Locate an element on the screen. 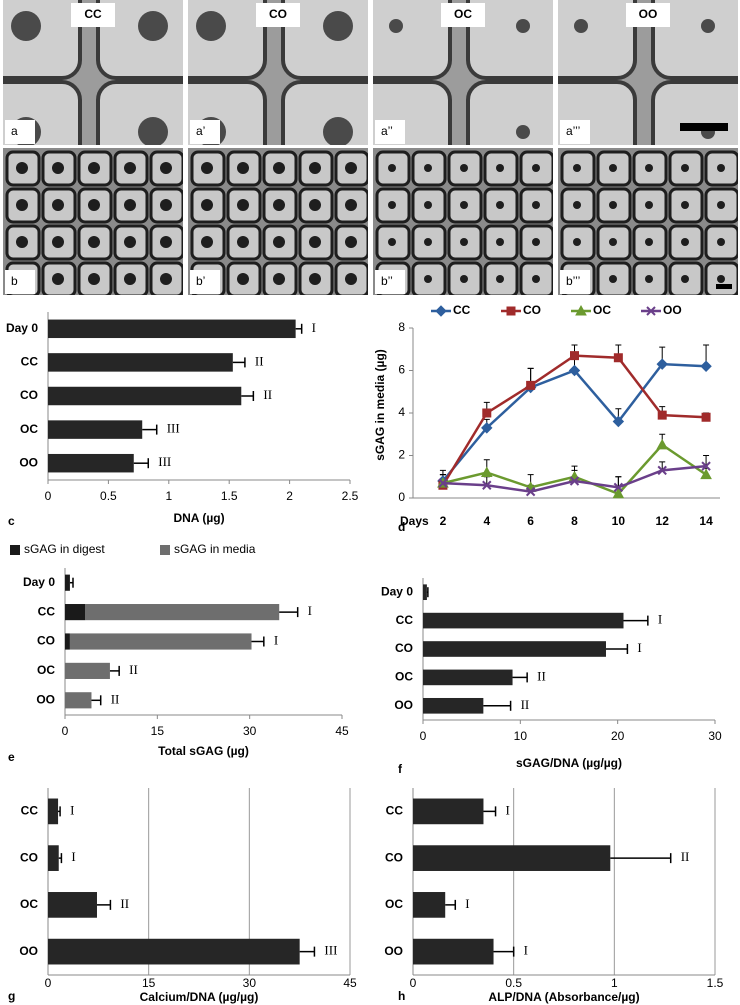 The width and height of the screenshot is (740, 1005). panel-label: b’ is located at coordinates (200, 281).